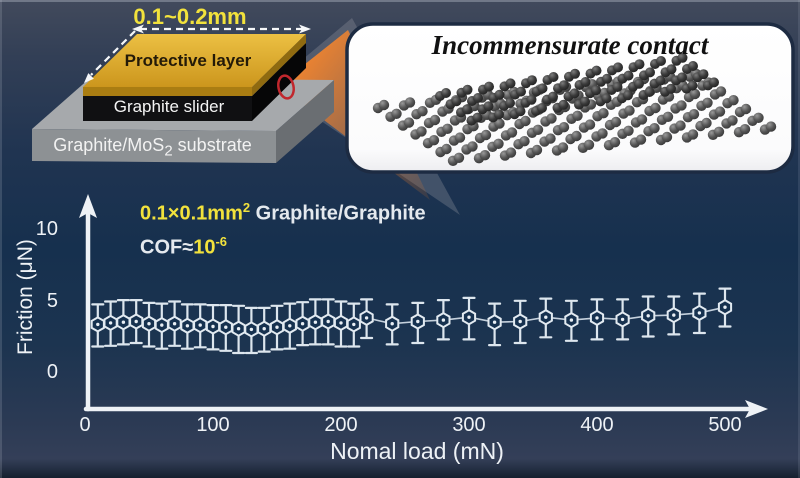  Describe the element at coordinates (52, 372) in the screenshot. I see `y-tick-label: 0` at that location.